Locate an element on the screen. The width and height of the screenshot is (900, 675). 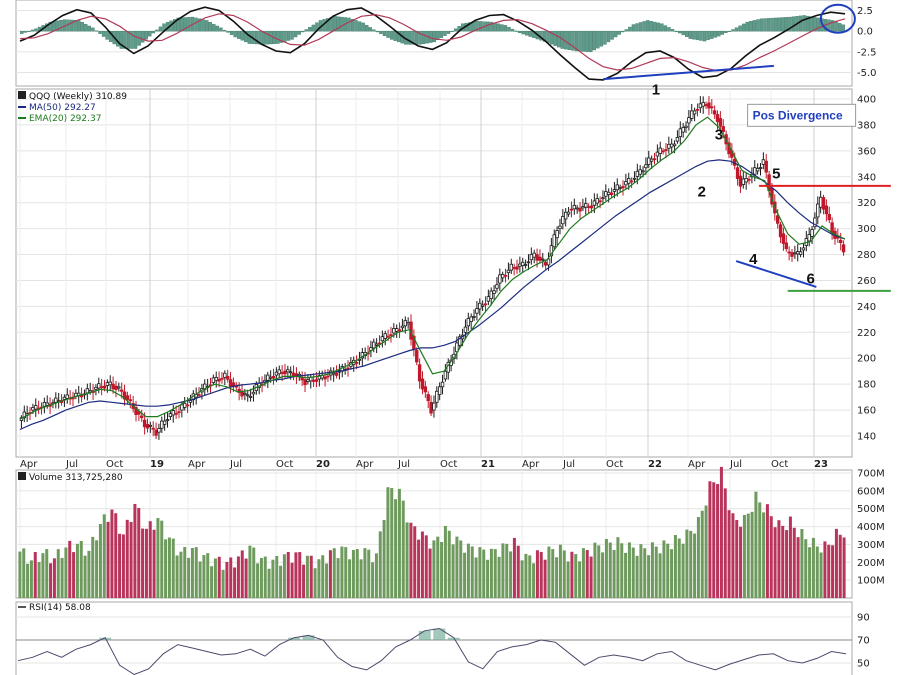
x-tick-label: Jul is located at coordinates (235, 464).